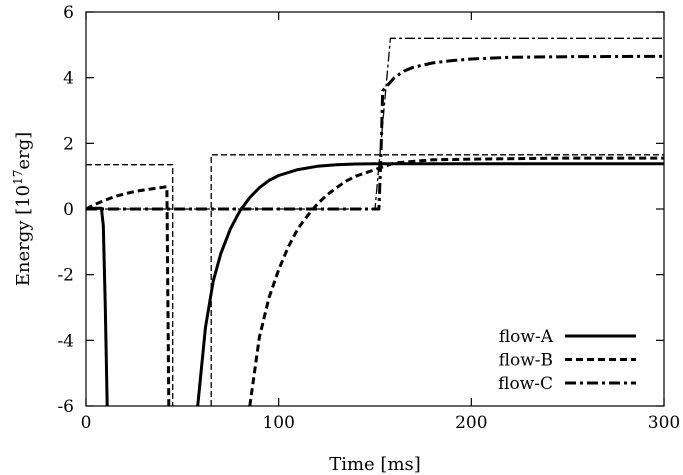 Image resolution: width=683 pixels, height=475 pixels. Describe the element at coordinates (68, 210) in the screenshot. I see `y-tick-label: 0` at that location.